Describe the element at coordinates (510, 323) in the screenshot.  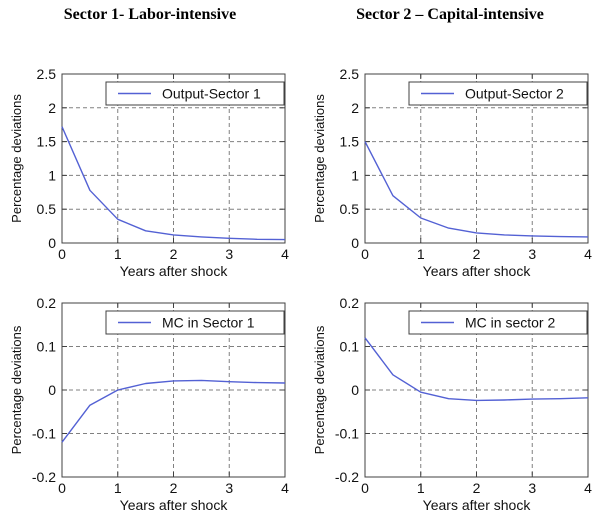
I see `legend-label: MC in sector 2` at that location.